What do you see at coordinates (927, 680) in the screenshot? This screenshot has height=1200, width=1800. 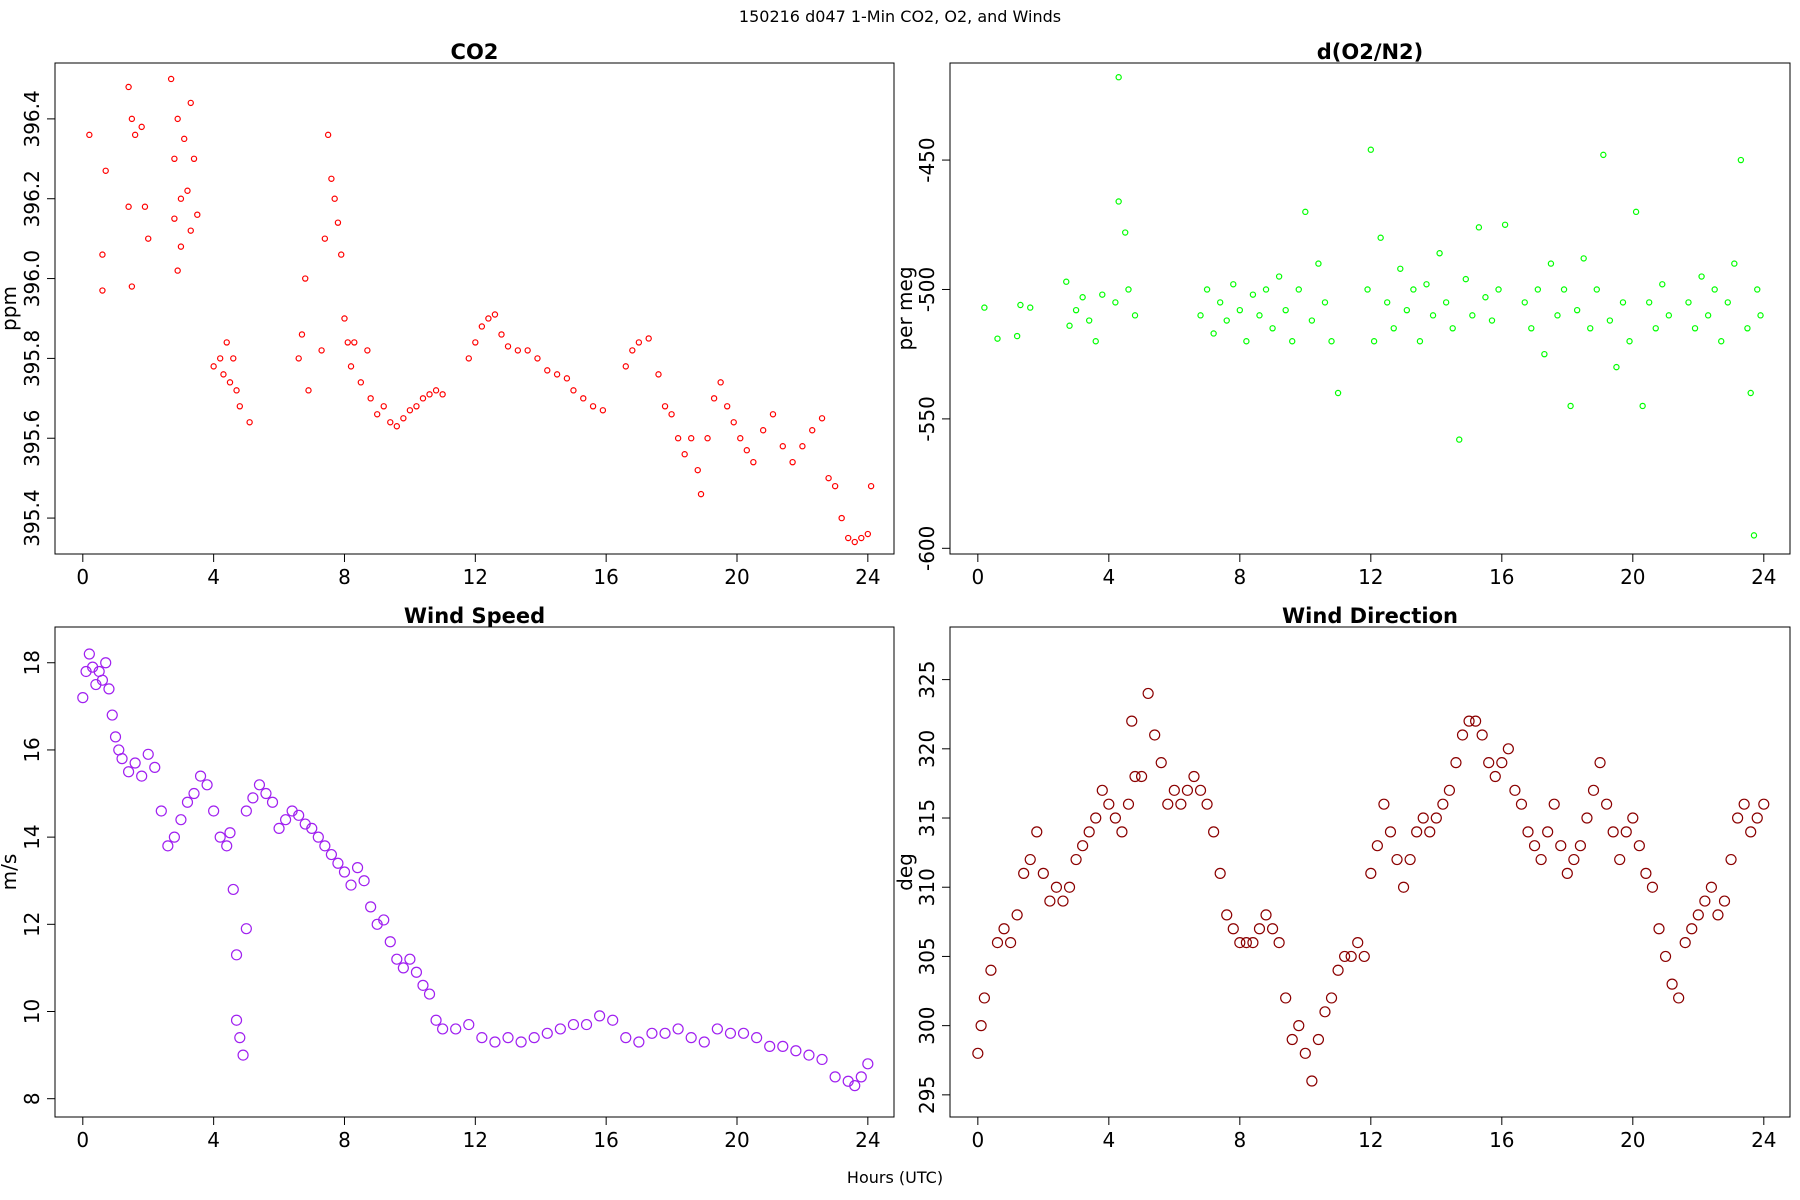 I see `y-tick-label: 325` at bounding box center [927, 680].